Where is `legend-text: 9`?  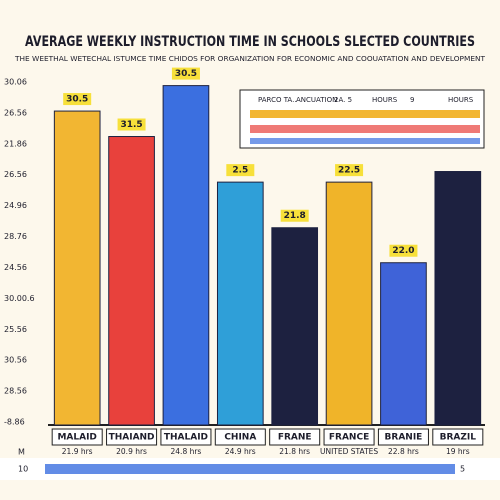 legend-text: 9 is located at coordinates (412, 100).